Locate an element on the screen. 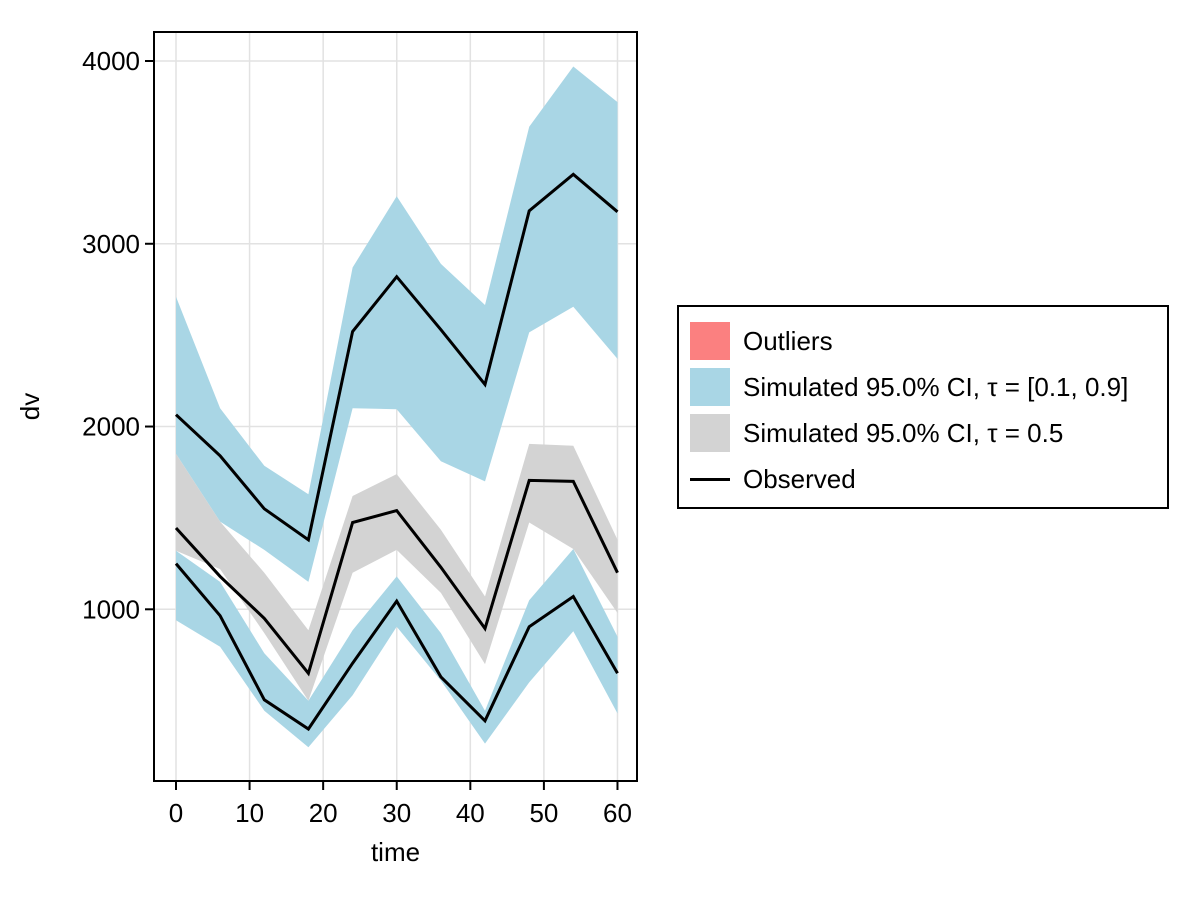 This screenshot has width=1200, height=900. x-tick-label: 10 is located at coordinates (249, 813).